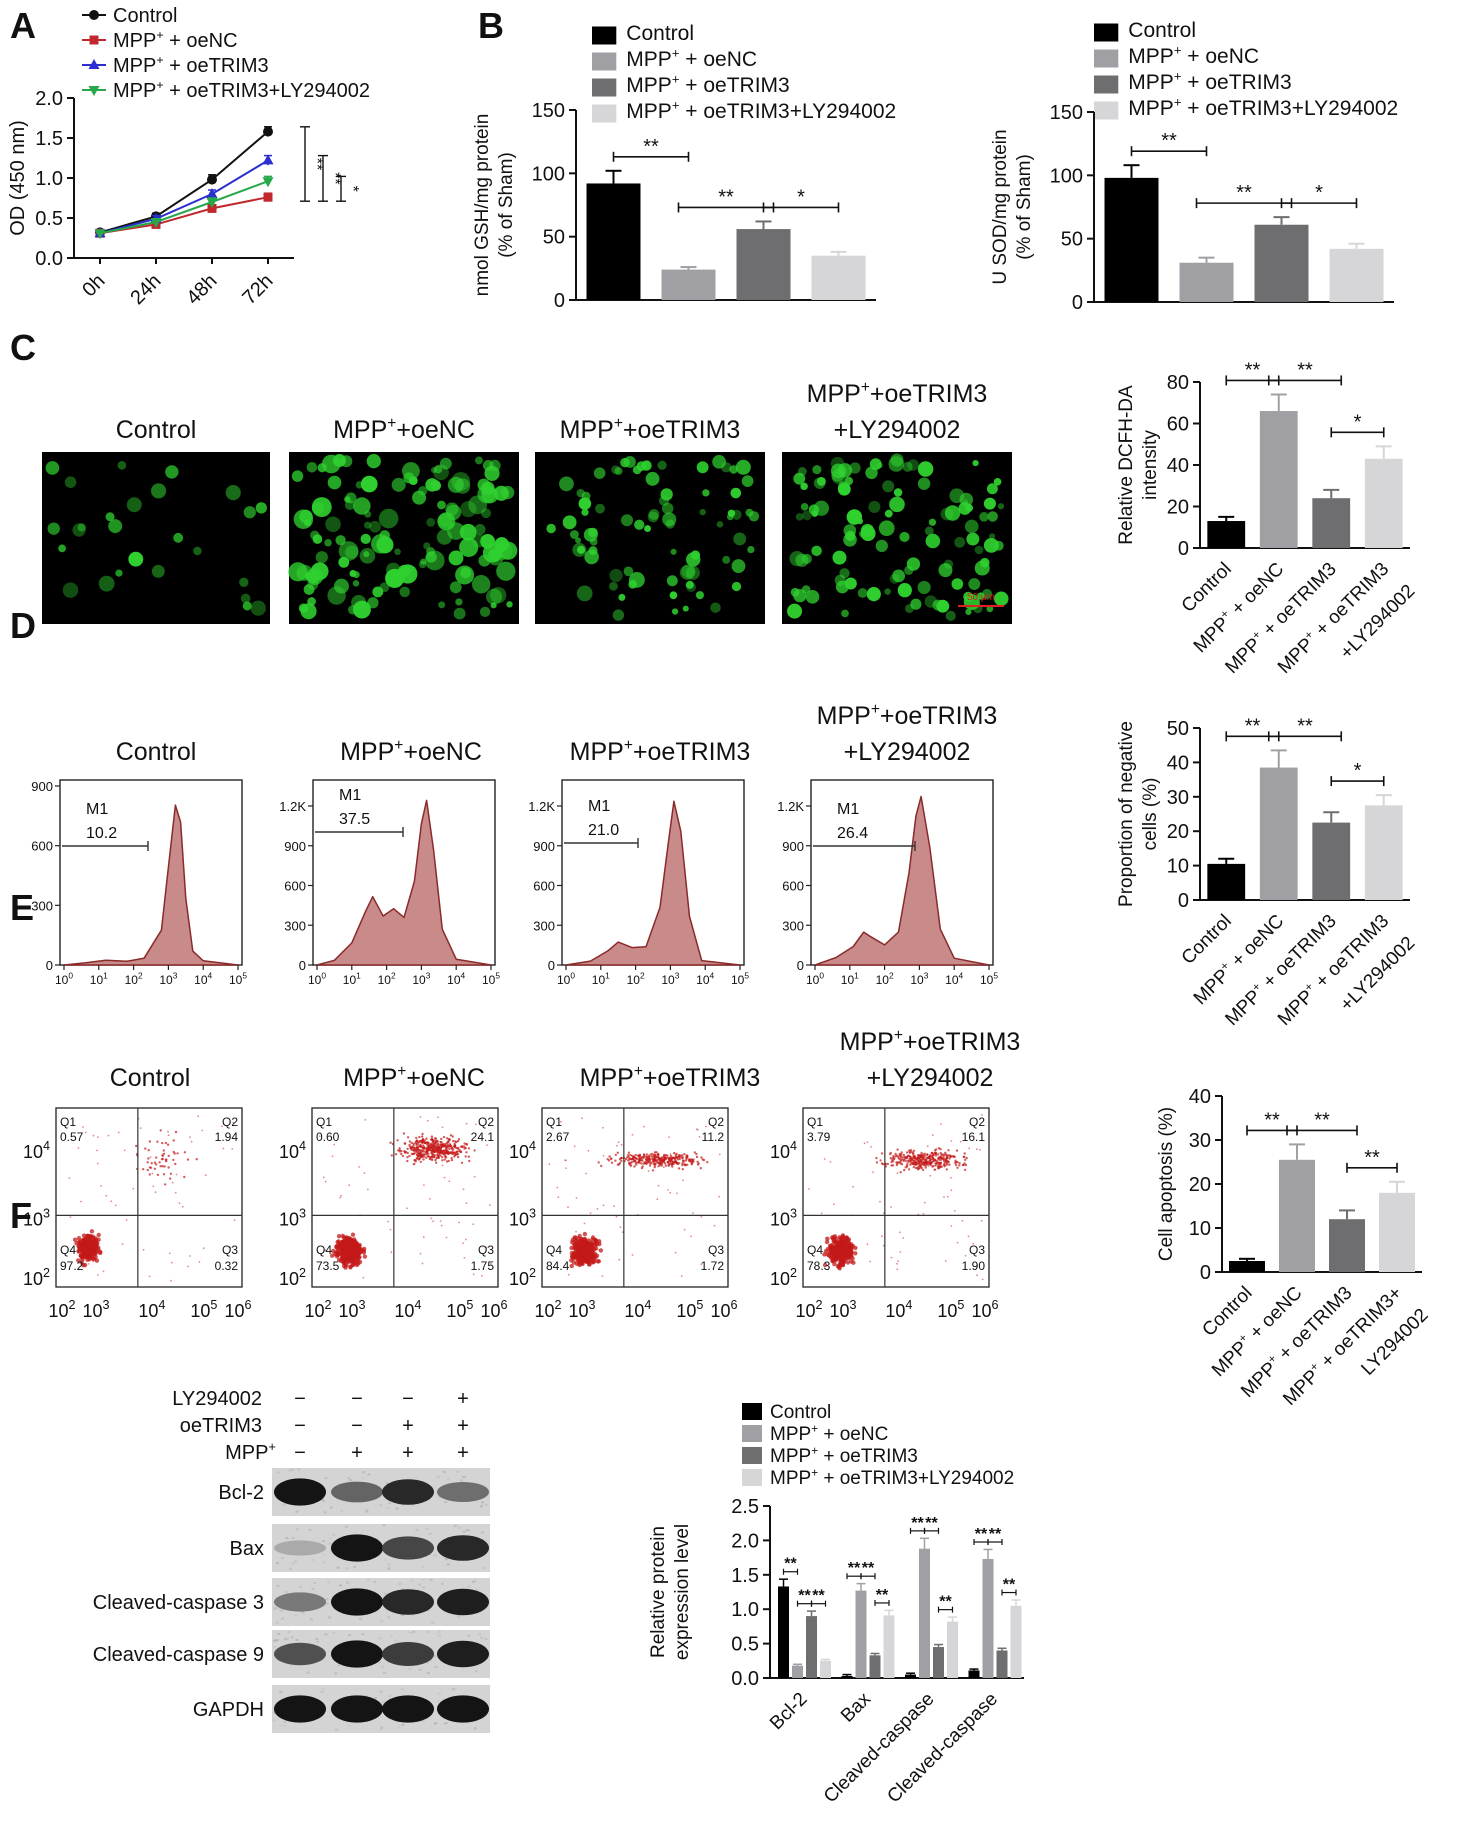 The width and height of the screenshot is (1458, 1825). What do you see at coordinates (442, 752) in the screenshot?
I see `group-suffix: +oeNC` at bounding box center [442, 752].